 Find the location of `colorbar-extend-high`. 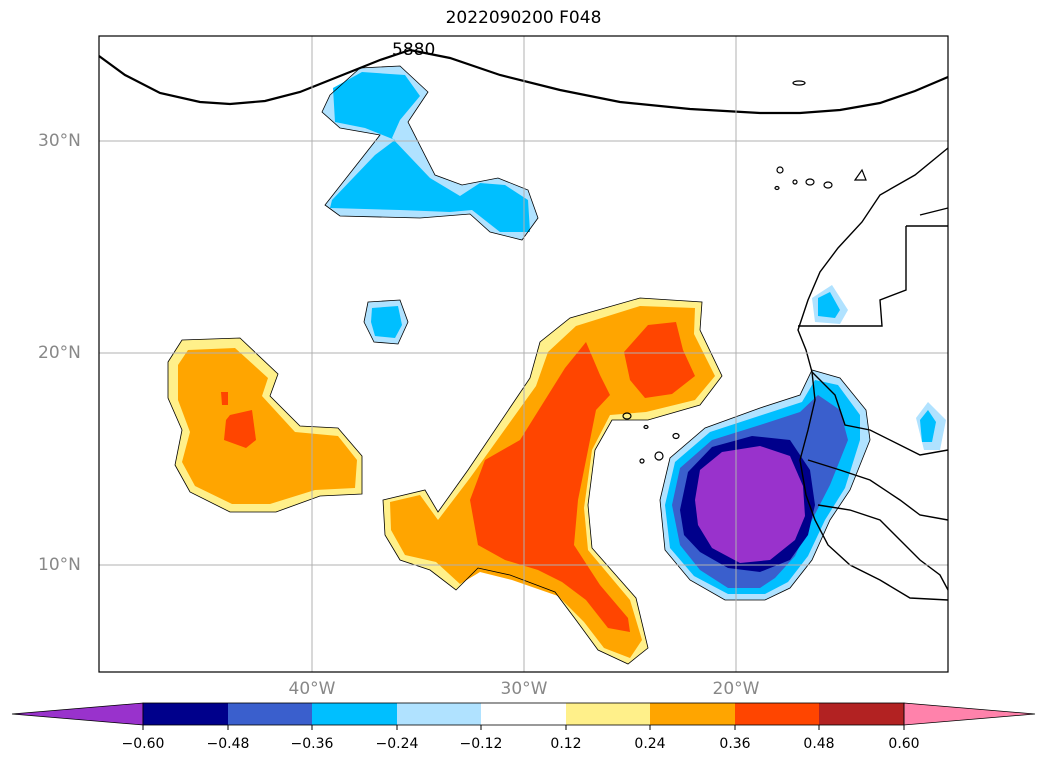

colorbar-extend-high is located at coordinates (969, 714).